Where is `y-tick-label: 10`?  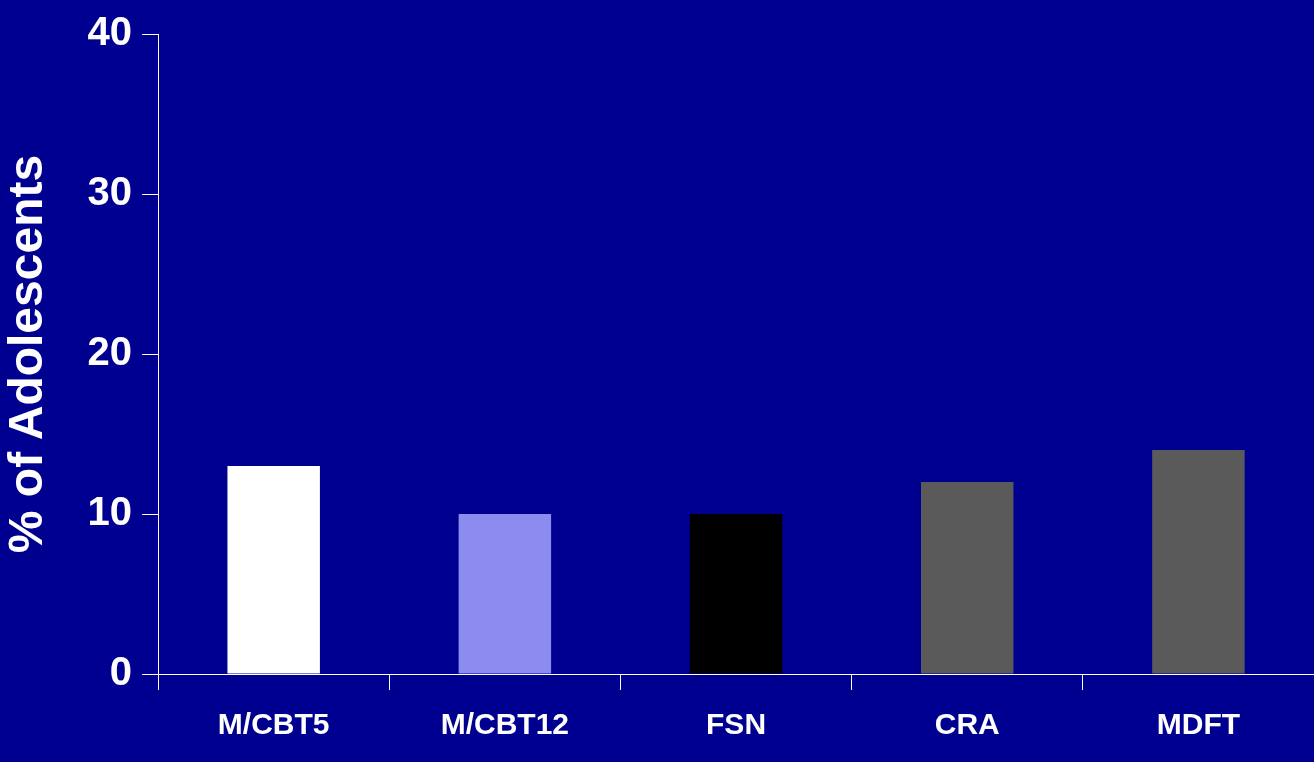
y-tick-label: 10 is located at coordinates (110, 511).